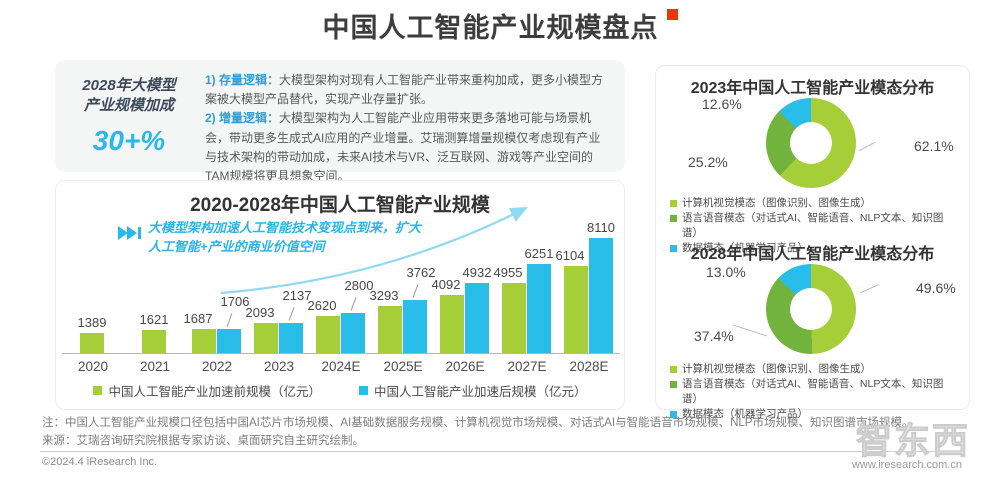 This screenshot has width=1000, height=477. I want to click on bar-group-2027E: 4955 6251 2027E, so click(526, 298).